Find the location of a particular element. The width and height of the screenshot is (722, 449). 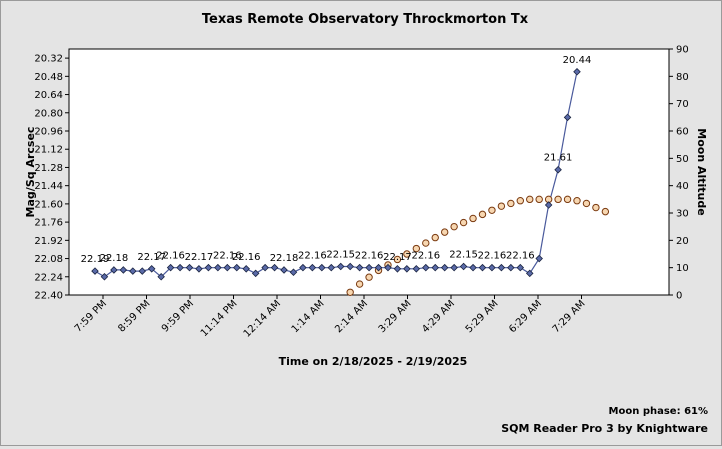

y-right-tick-label: 70 is located at coordinates (682, 104).